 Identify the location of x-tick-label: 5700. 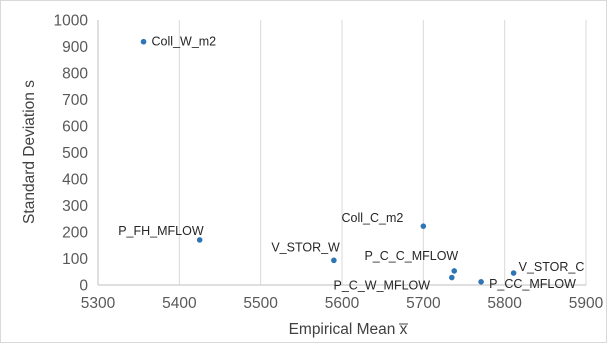
(423, 303).